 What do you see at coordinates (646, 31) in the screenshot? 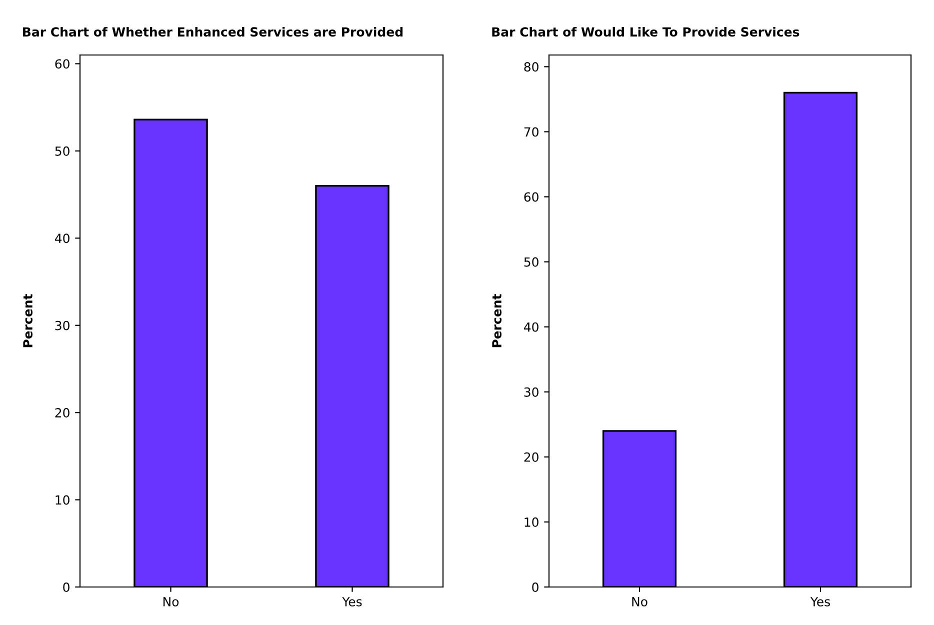
I see `chart-title: Bar Chart of Would Like To Provide Services` at bounding box center [646, 31].